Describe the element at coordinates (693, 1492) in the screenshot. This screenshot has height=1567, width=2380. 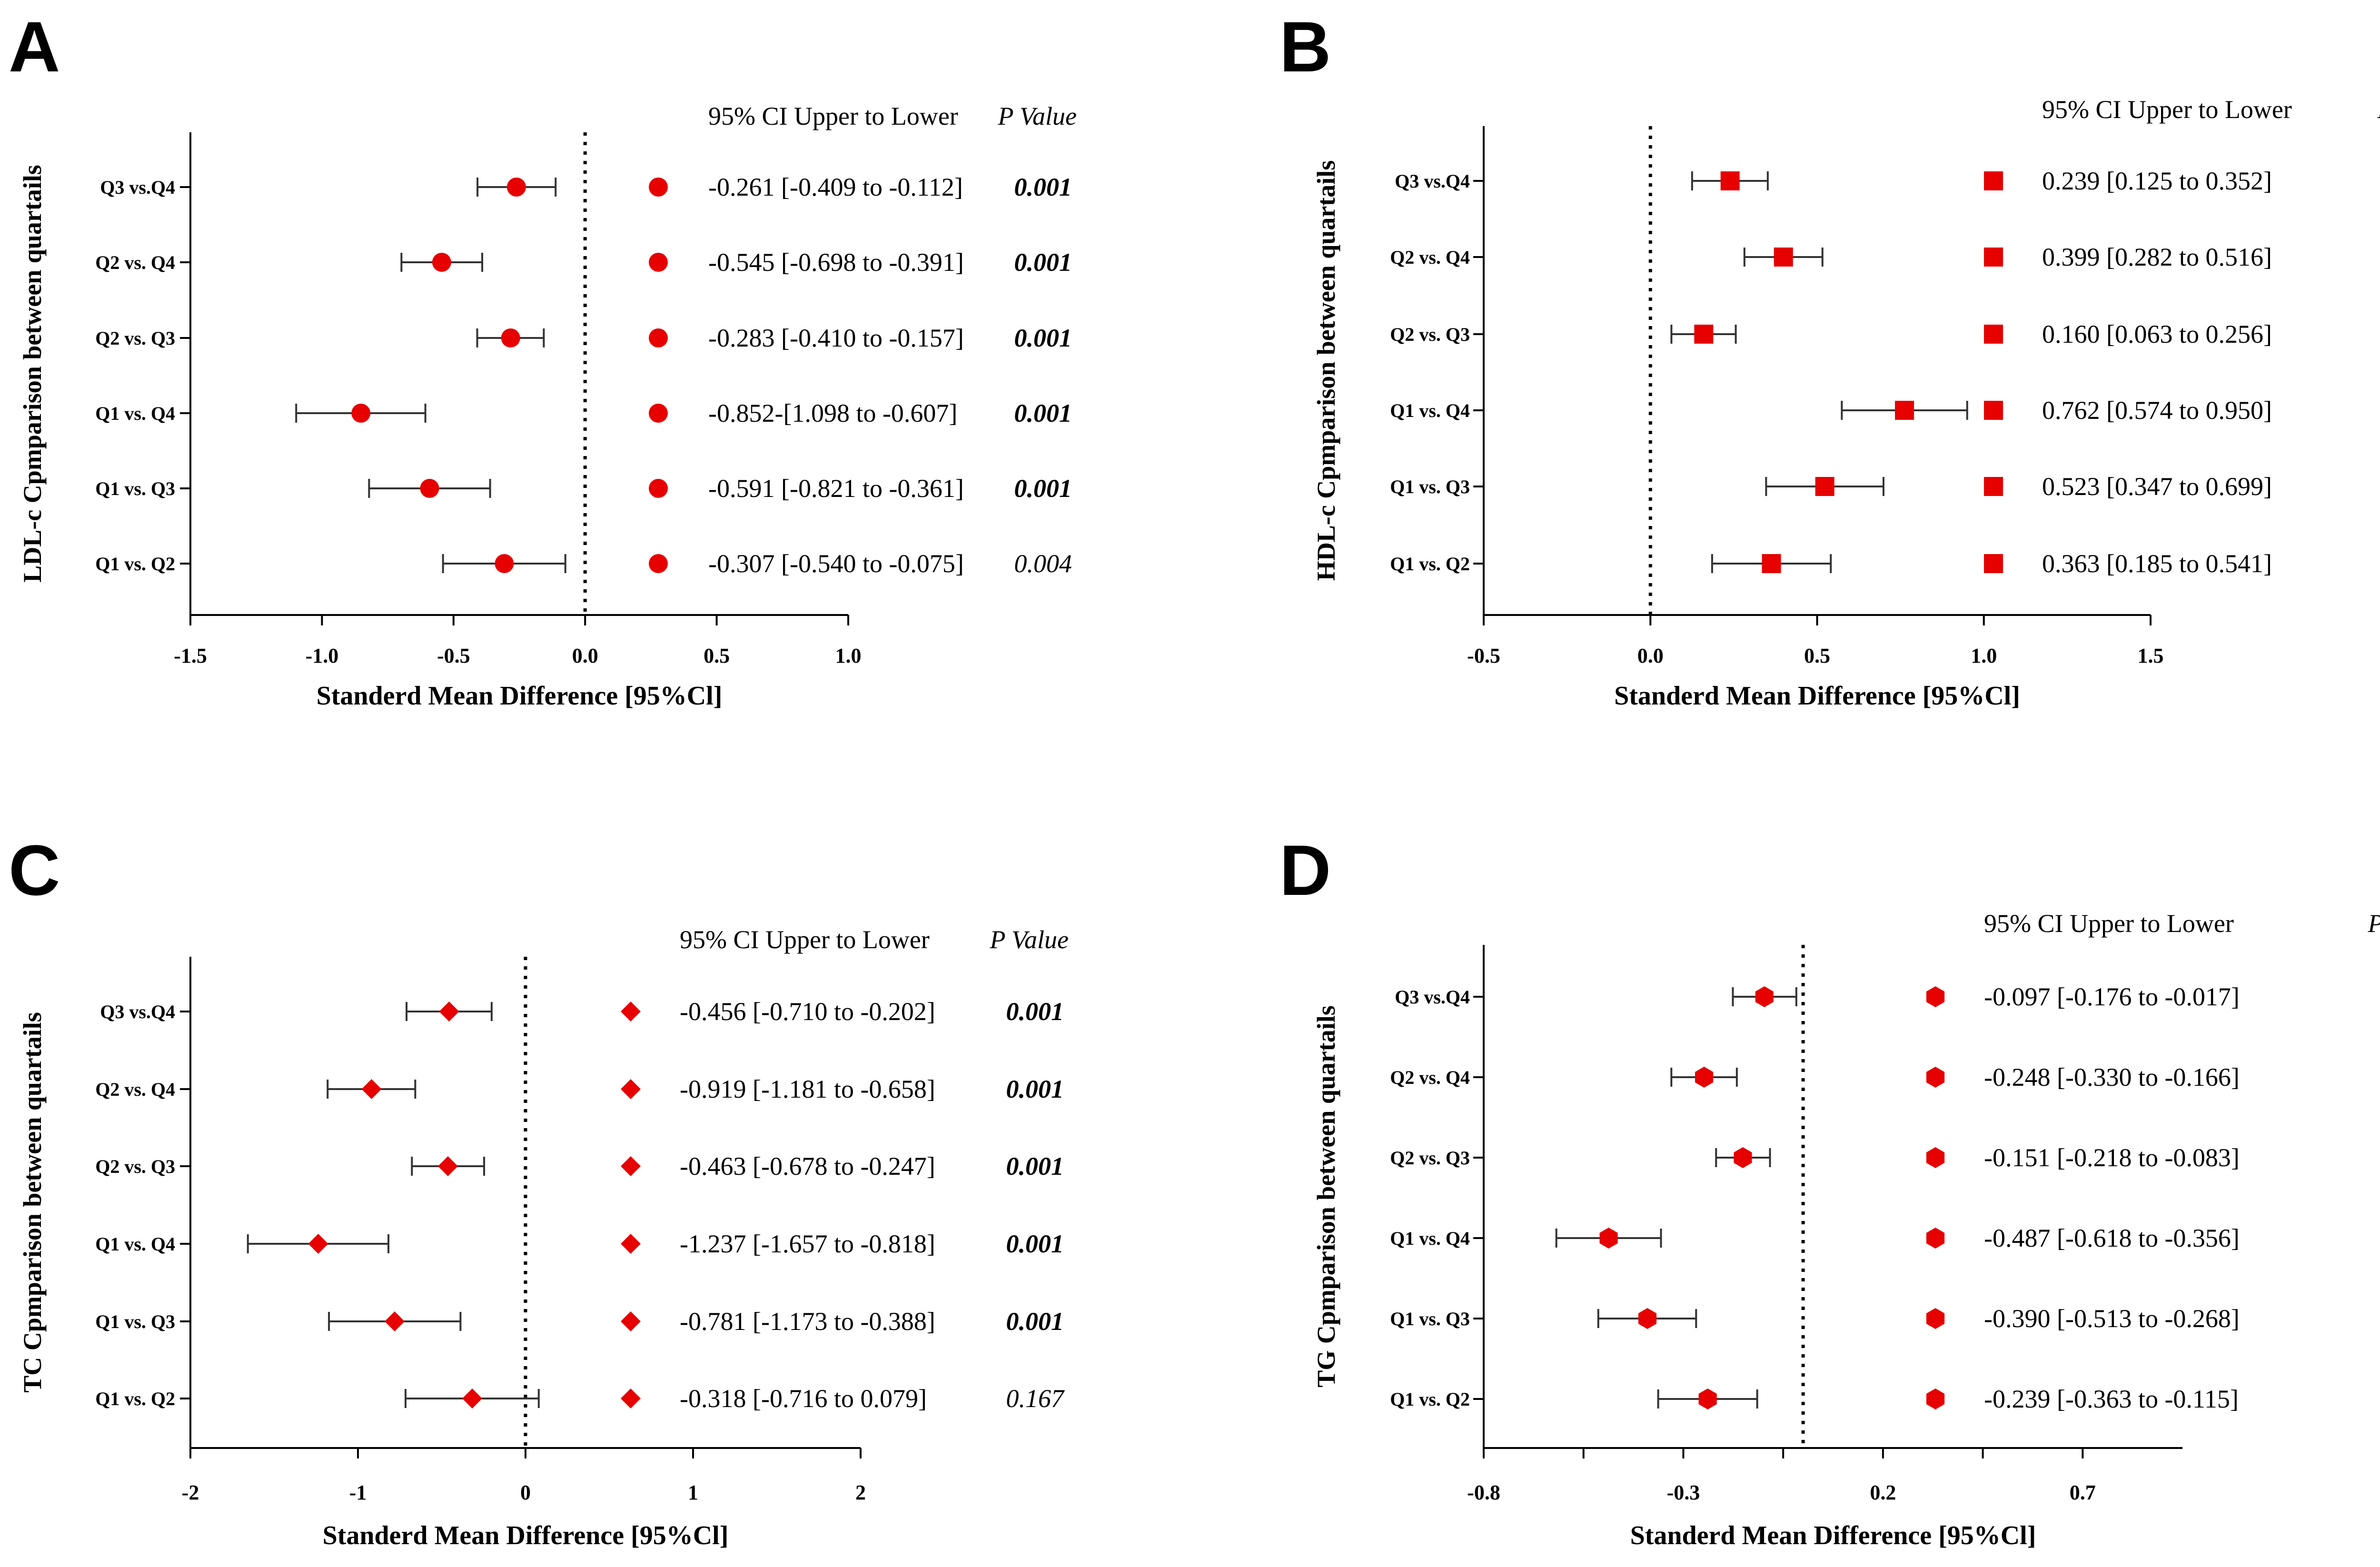
I see `x-tick-label: 1` at that location.